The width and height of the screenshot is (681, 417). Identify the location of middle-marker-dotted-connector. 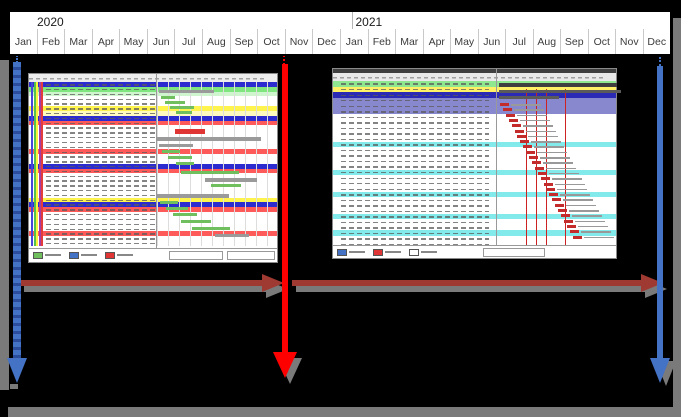
(284, 60).